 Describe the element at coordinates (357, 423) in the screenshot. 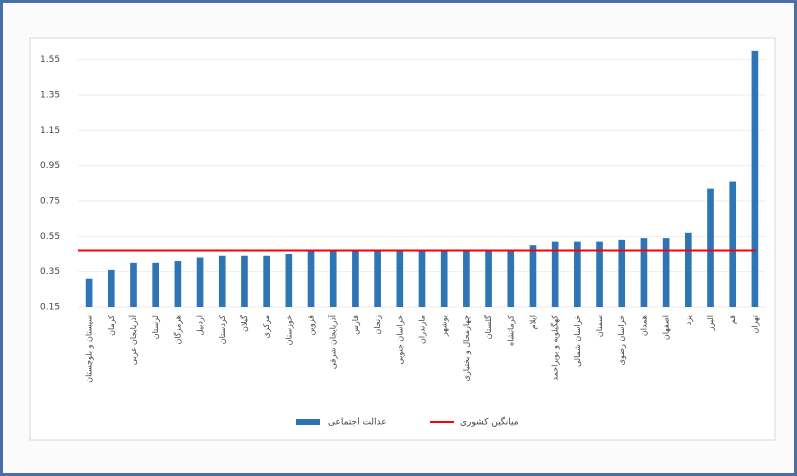

I see `legend-label: عدالت اجتماعی` at that location.